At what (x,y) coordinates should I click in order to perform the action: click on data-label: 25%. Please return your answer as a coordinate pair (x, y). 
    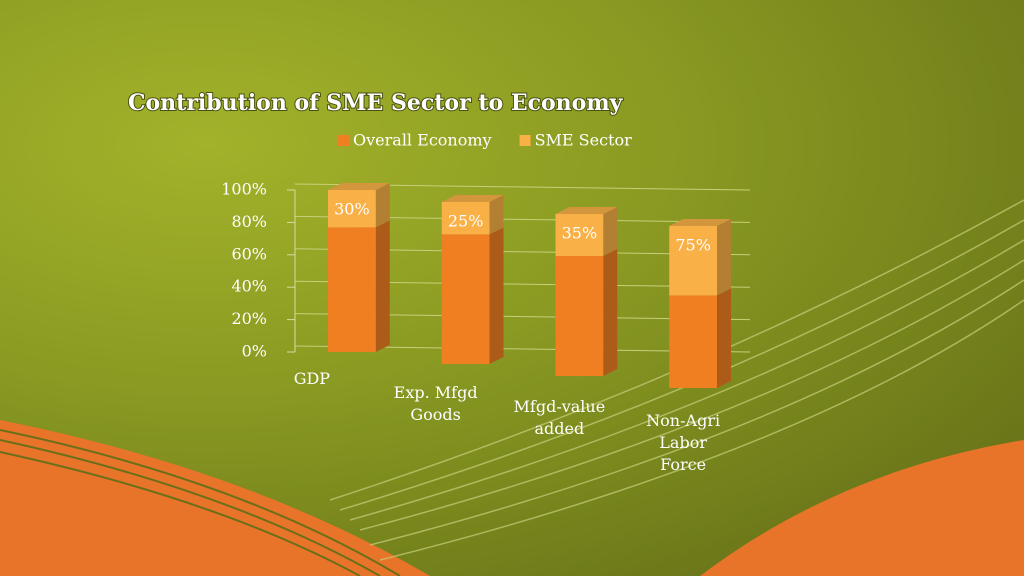
    Looking at the image, I should click on (466, 221).